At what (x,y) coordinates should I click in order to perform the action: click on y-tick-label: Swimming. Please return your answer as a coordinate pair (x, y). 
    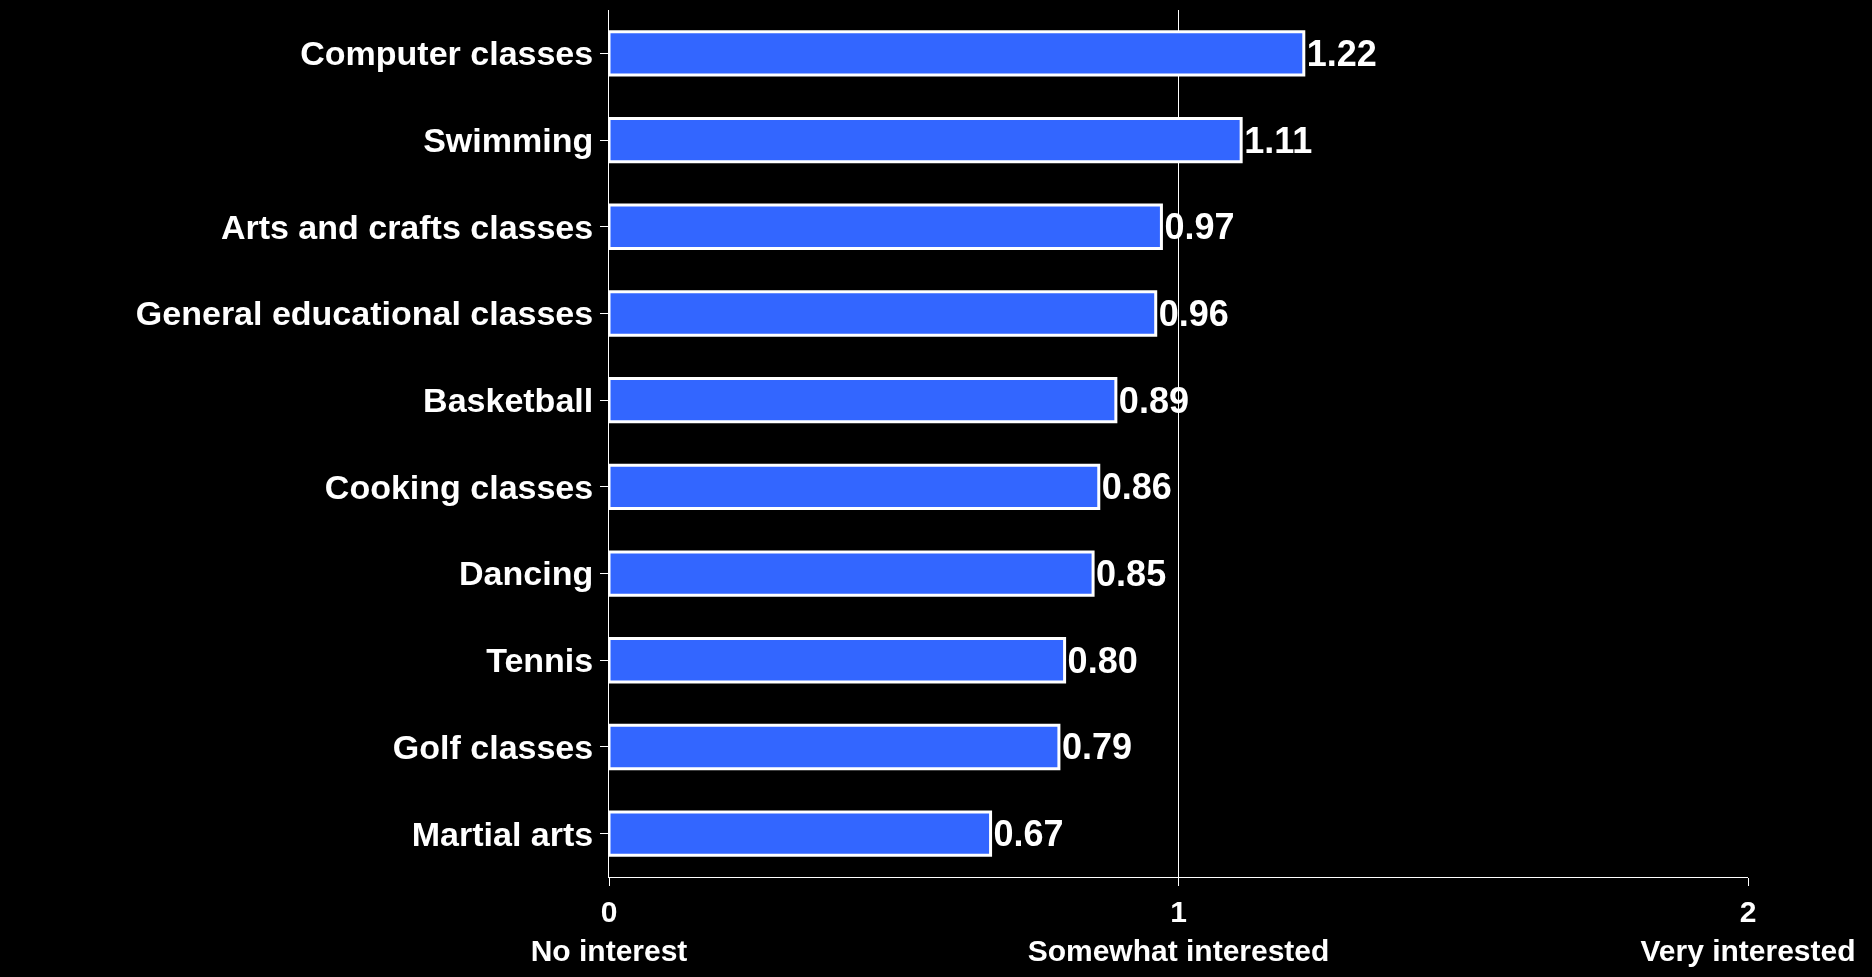
    Looking at the image, I should click on (508, 139).